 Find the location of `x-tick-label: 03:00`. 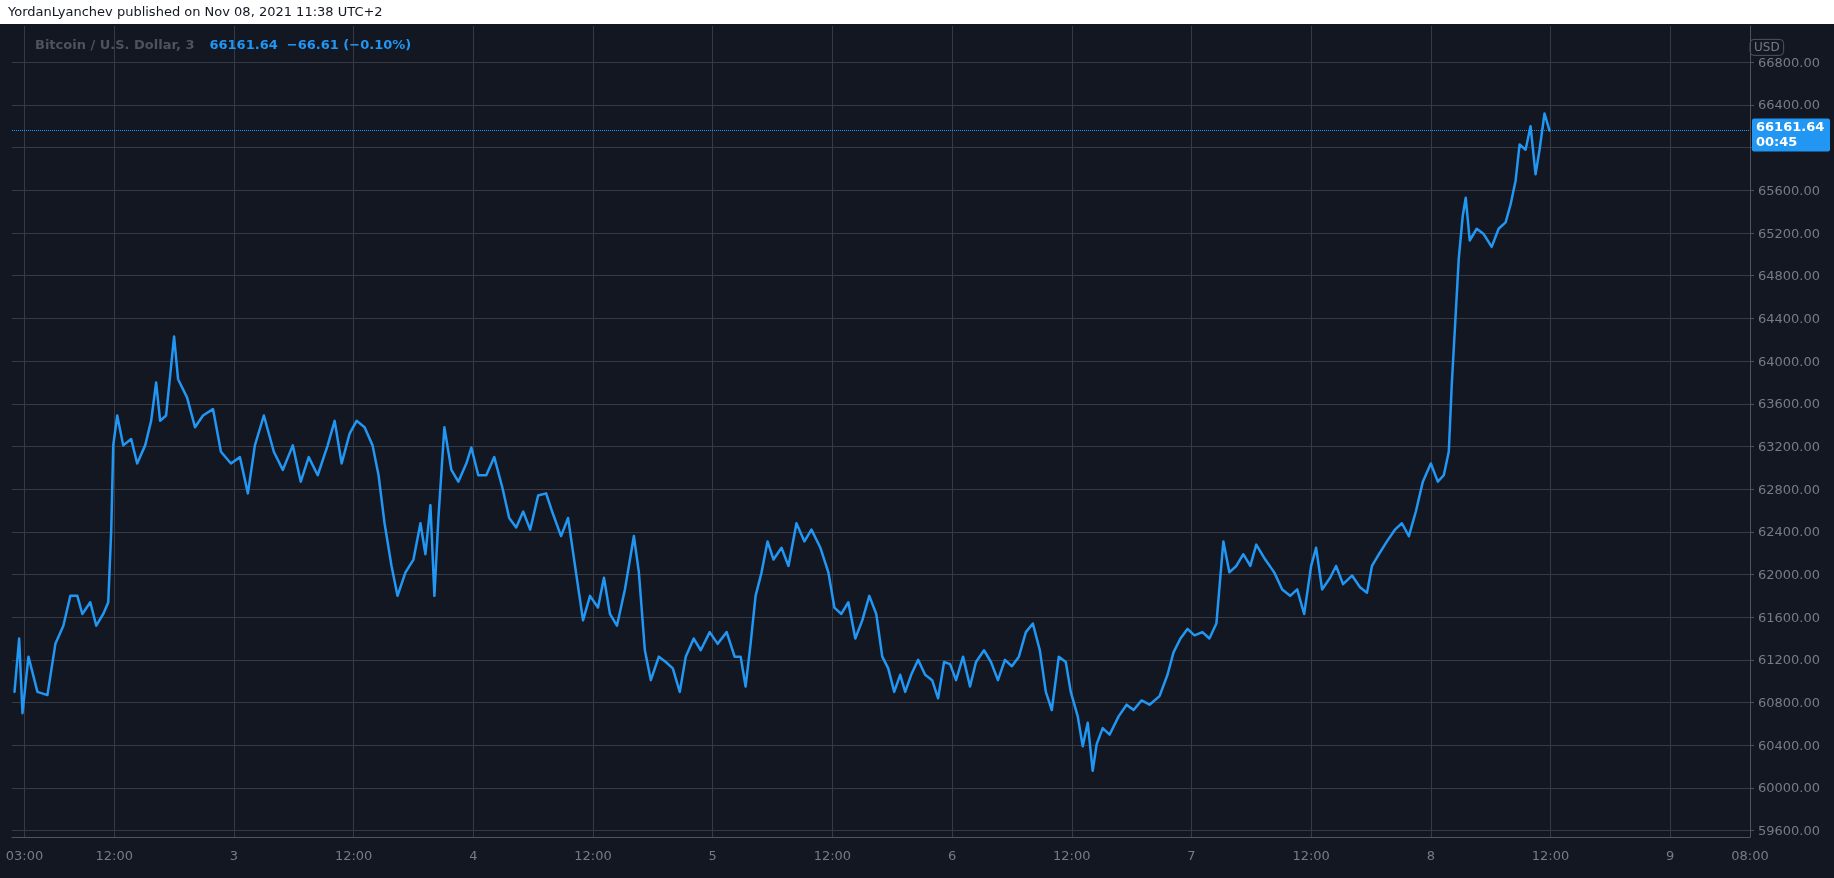

x-tick-label: 03:00 is located at coordinates (24, 855).